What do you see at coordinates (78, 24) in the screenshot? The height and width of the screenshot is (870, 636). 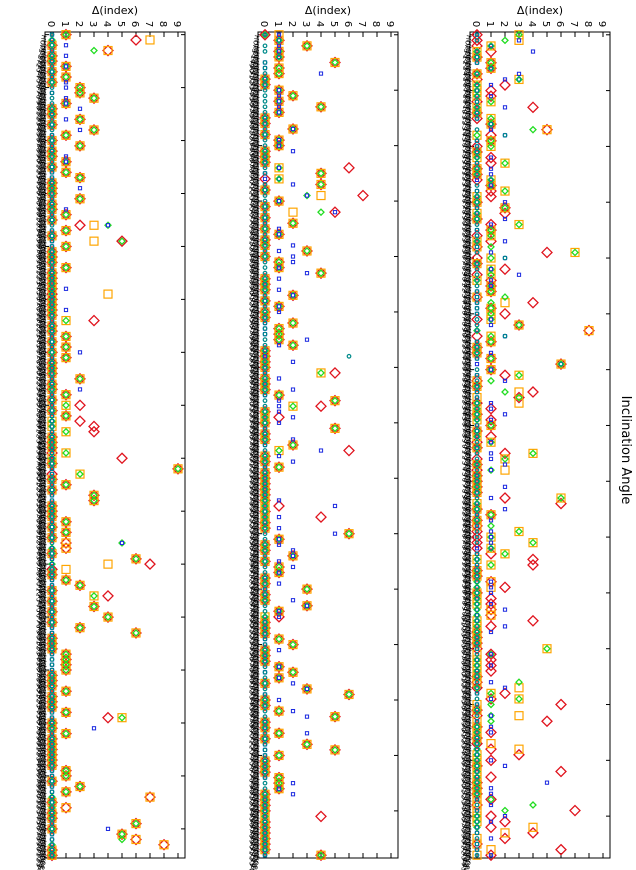 I see `x-tick-label: 2` at bounding box center [78, 24].